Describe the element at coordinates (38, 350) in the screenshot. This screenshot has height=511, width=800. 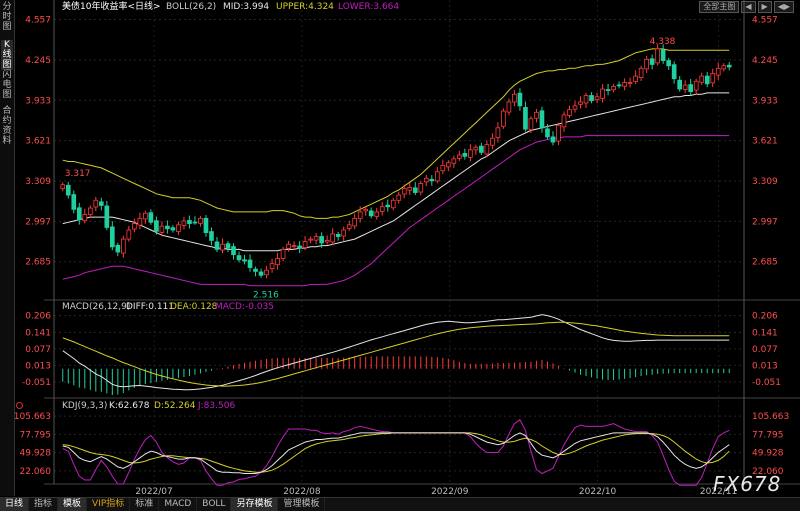
I see `macd-tick-label-left: 0.077` at that location.